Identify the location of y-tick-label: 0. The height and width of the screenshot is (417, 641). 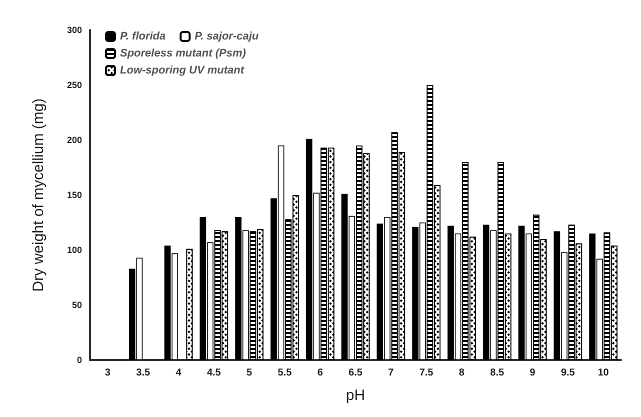
(79, 360).